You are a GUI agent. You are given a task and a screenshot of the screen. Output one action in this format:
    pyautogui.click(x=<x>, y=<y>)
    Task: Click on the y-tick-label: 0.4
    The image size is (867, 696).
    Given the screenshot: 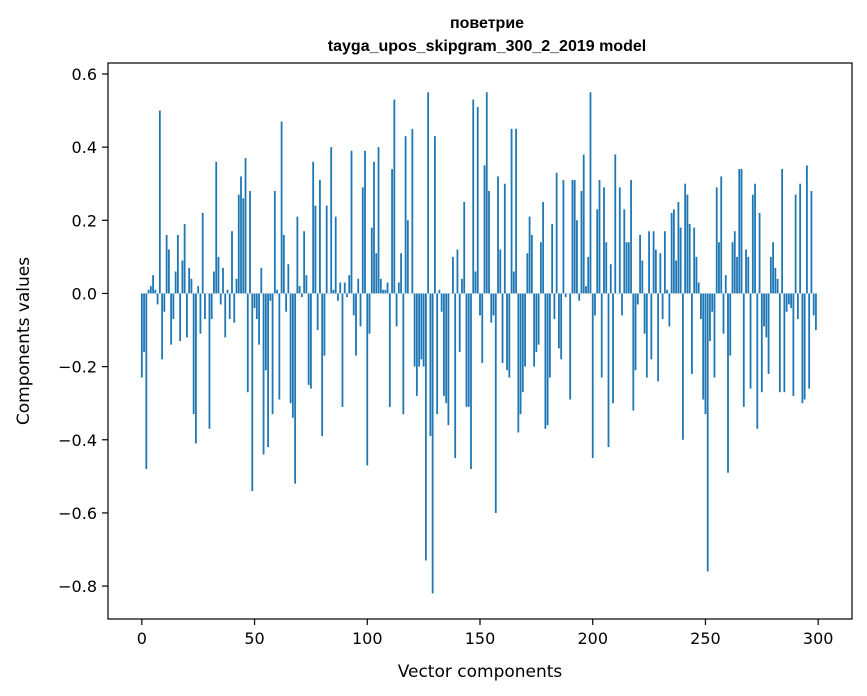 What is the action you would take?
    pyautogui.click(x=84, y=147)
    